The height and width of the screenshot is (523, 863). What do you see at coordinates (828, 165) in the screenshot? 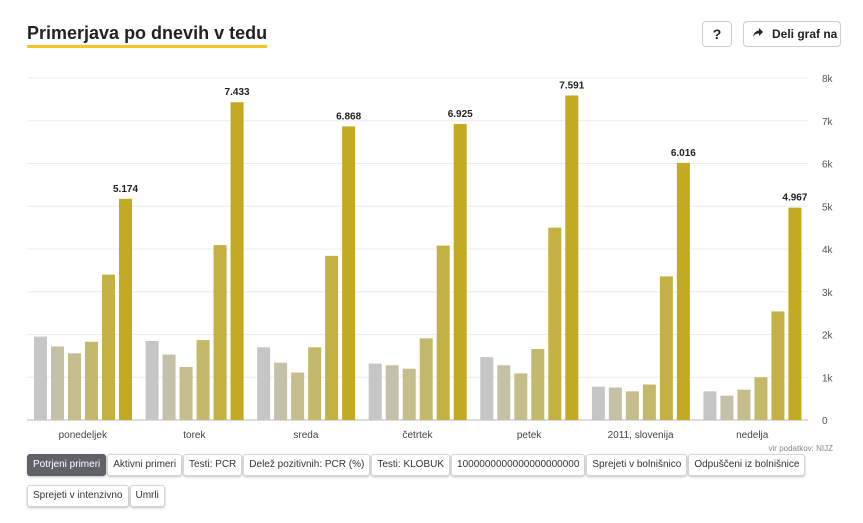
I see `y-tick-label: 6k` at bounding box center [828, 165].